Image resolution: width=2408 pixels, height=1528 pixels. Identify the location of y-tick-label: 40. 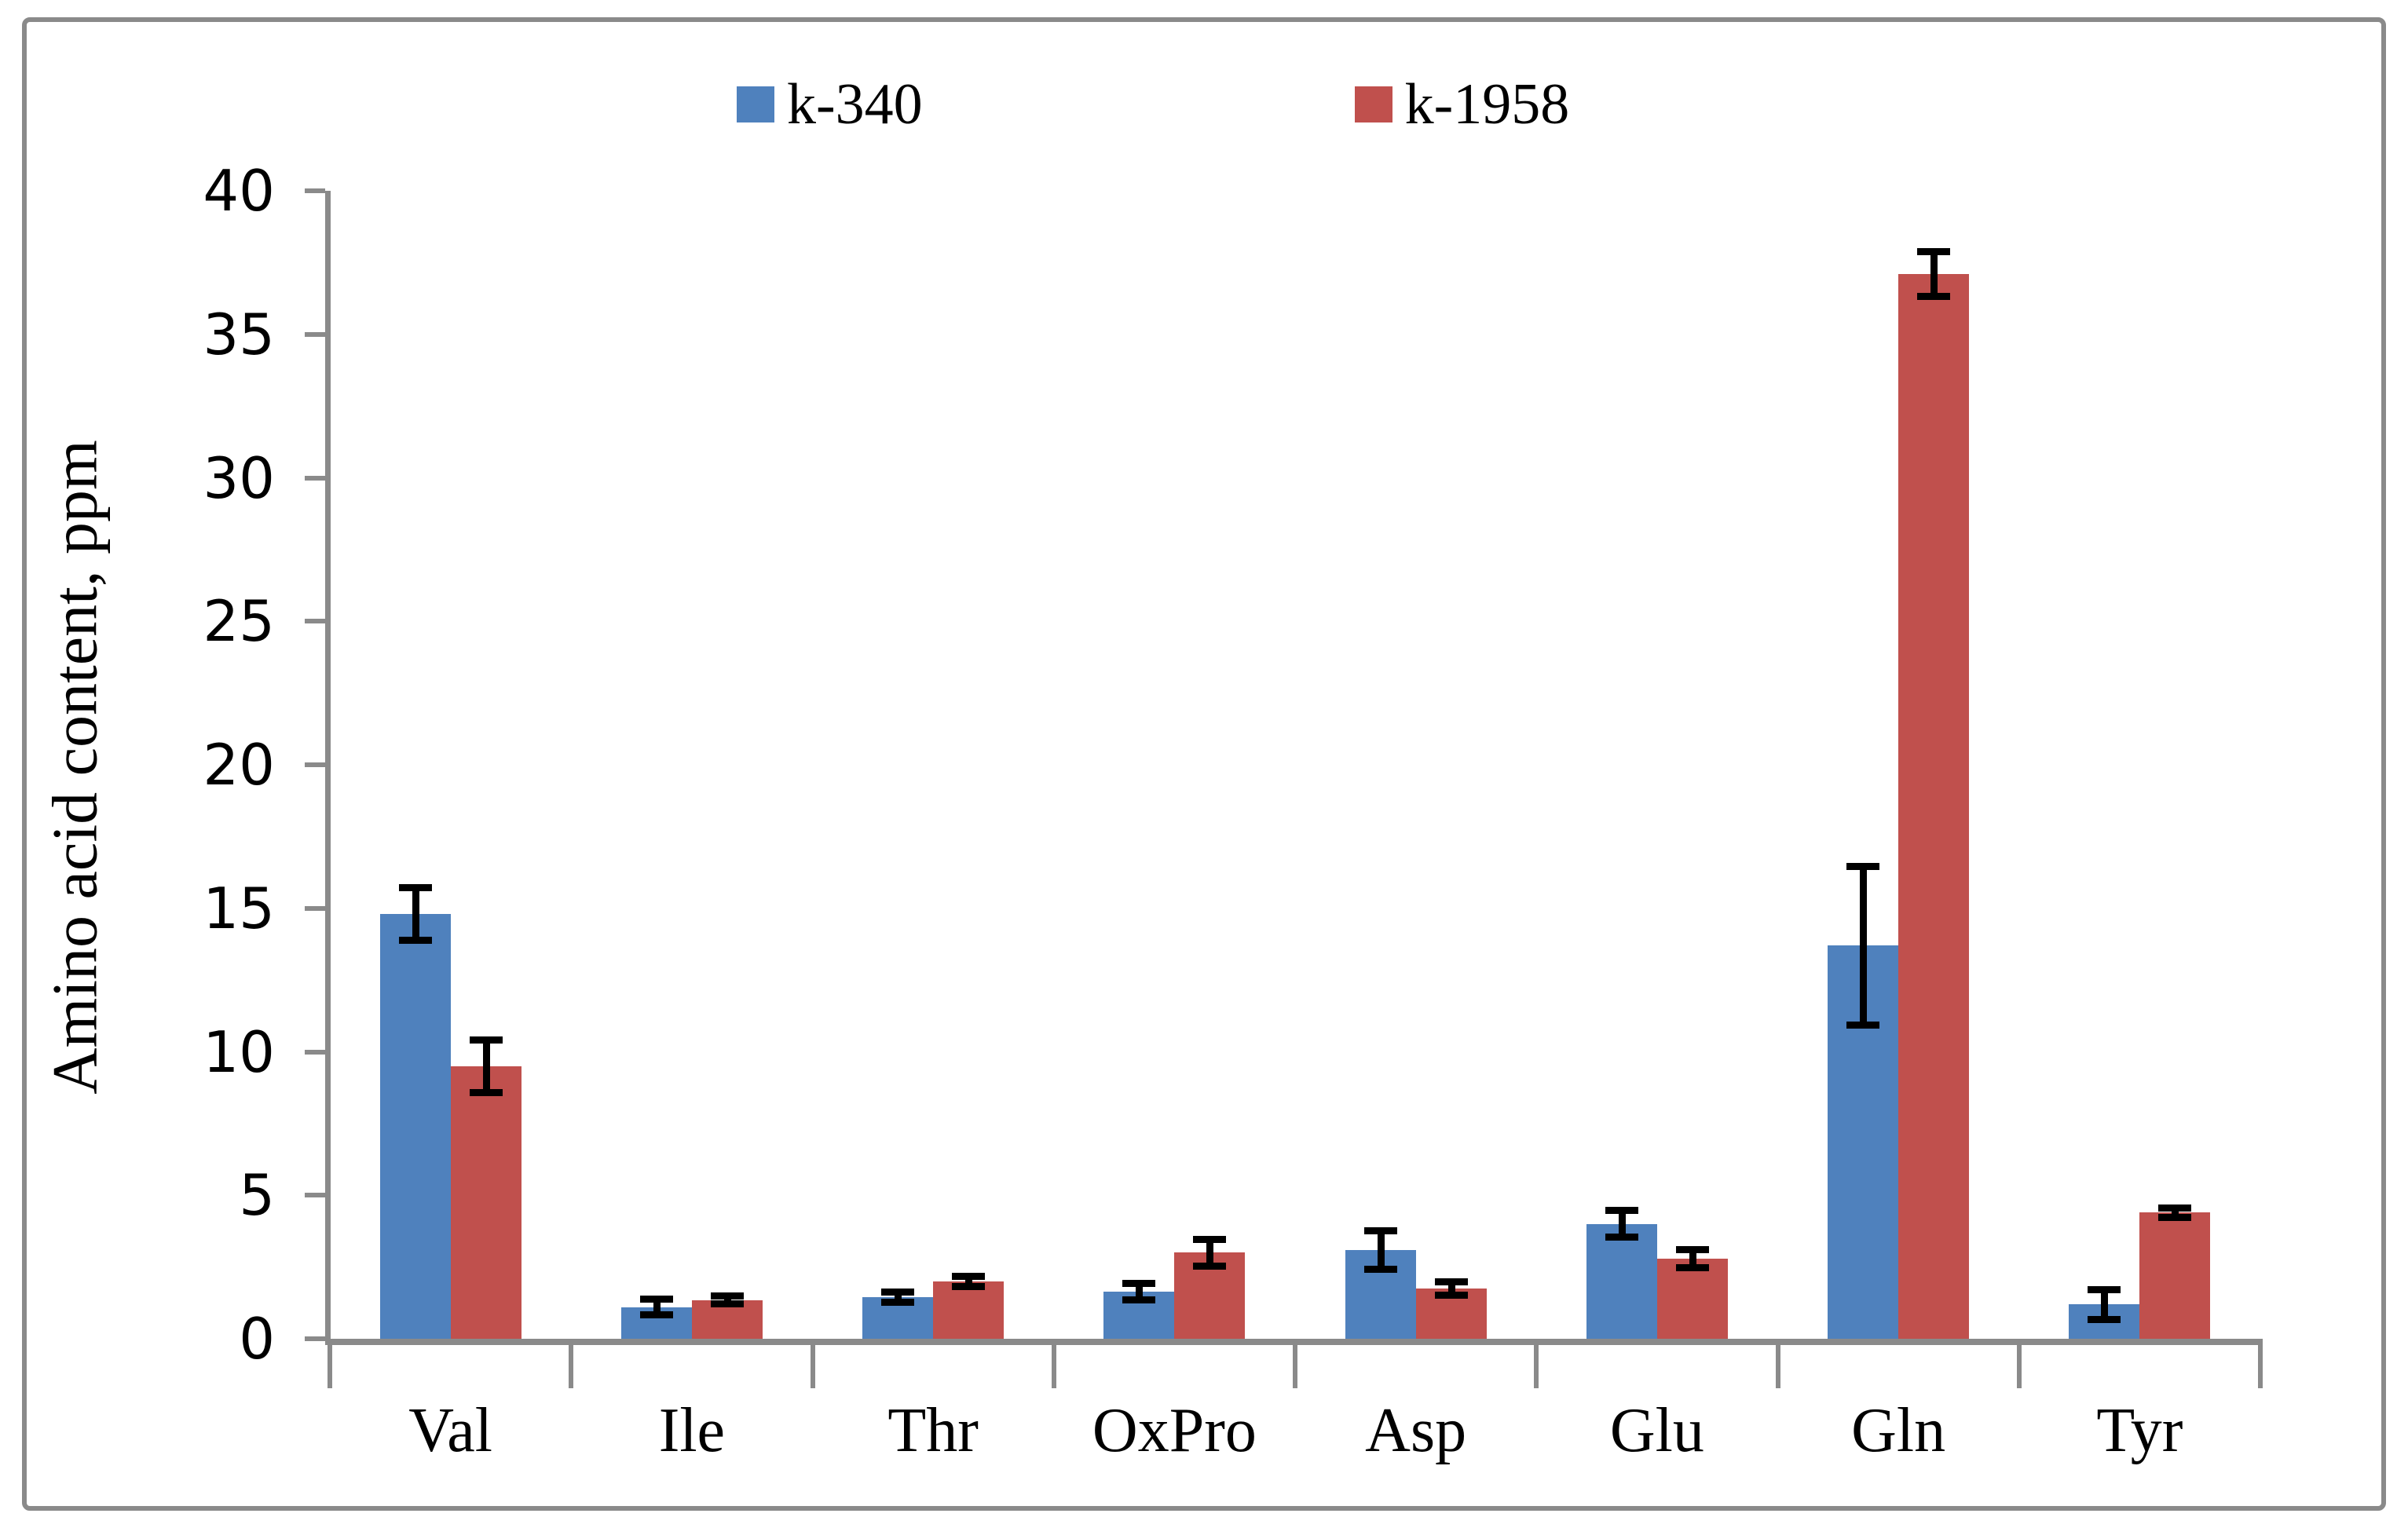
(239, 191).